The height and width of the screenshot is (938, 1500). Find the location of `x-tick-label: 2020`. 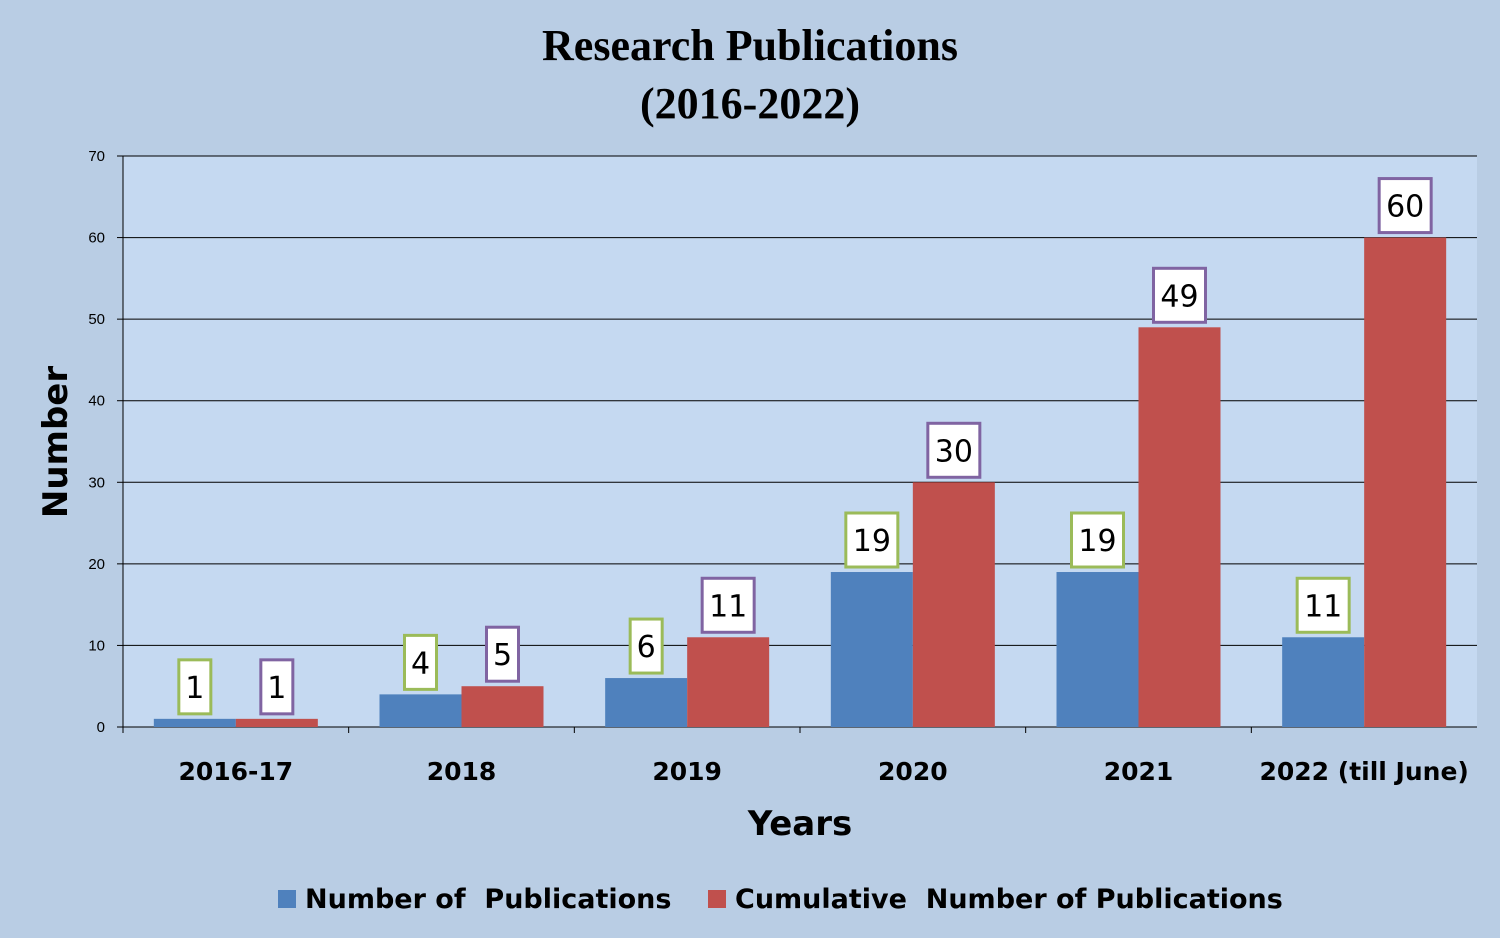

x-tick-label: 2020 is located at coordinates (913, 771).